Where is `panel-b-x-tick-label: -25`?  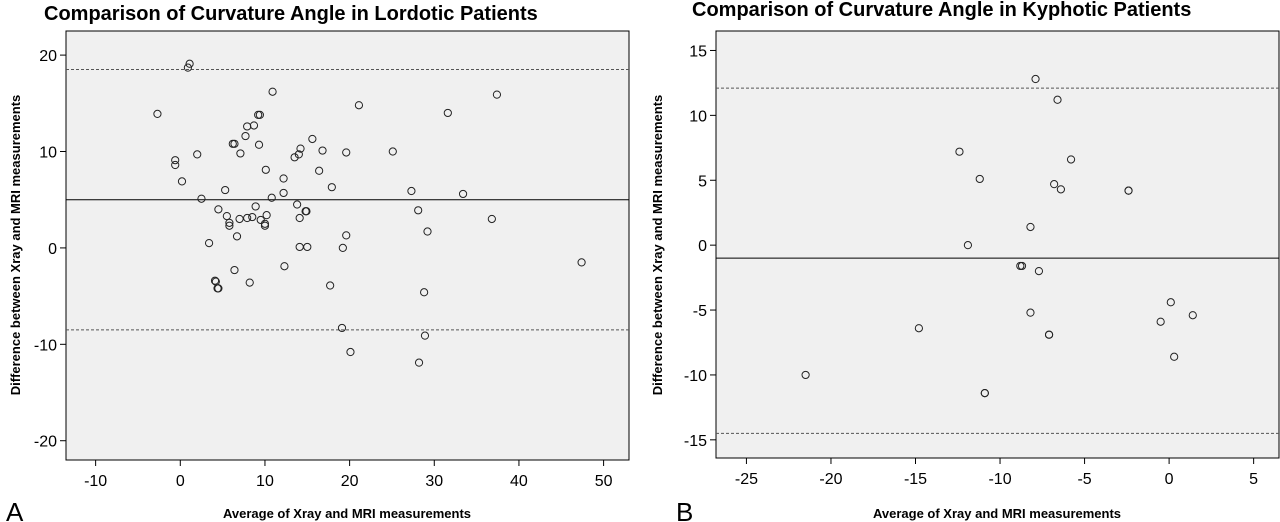
panel-b-x-tick-label: -25 is located at coordinates (746, 479).